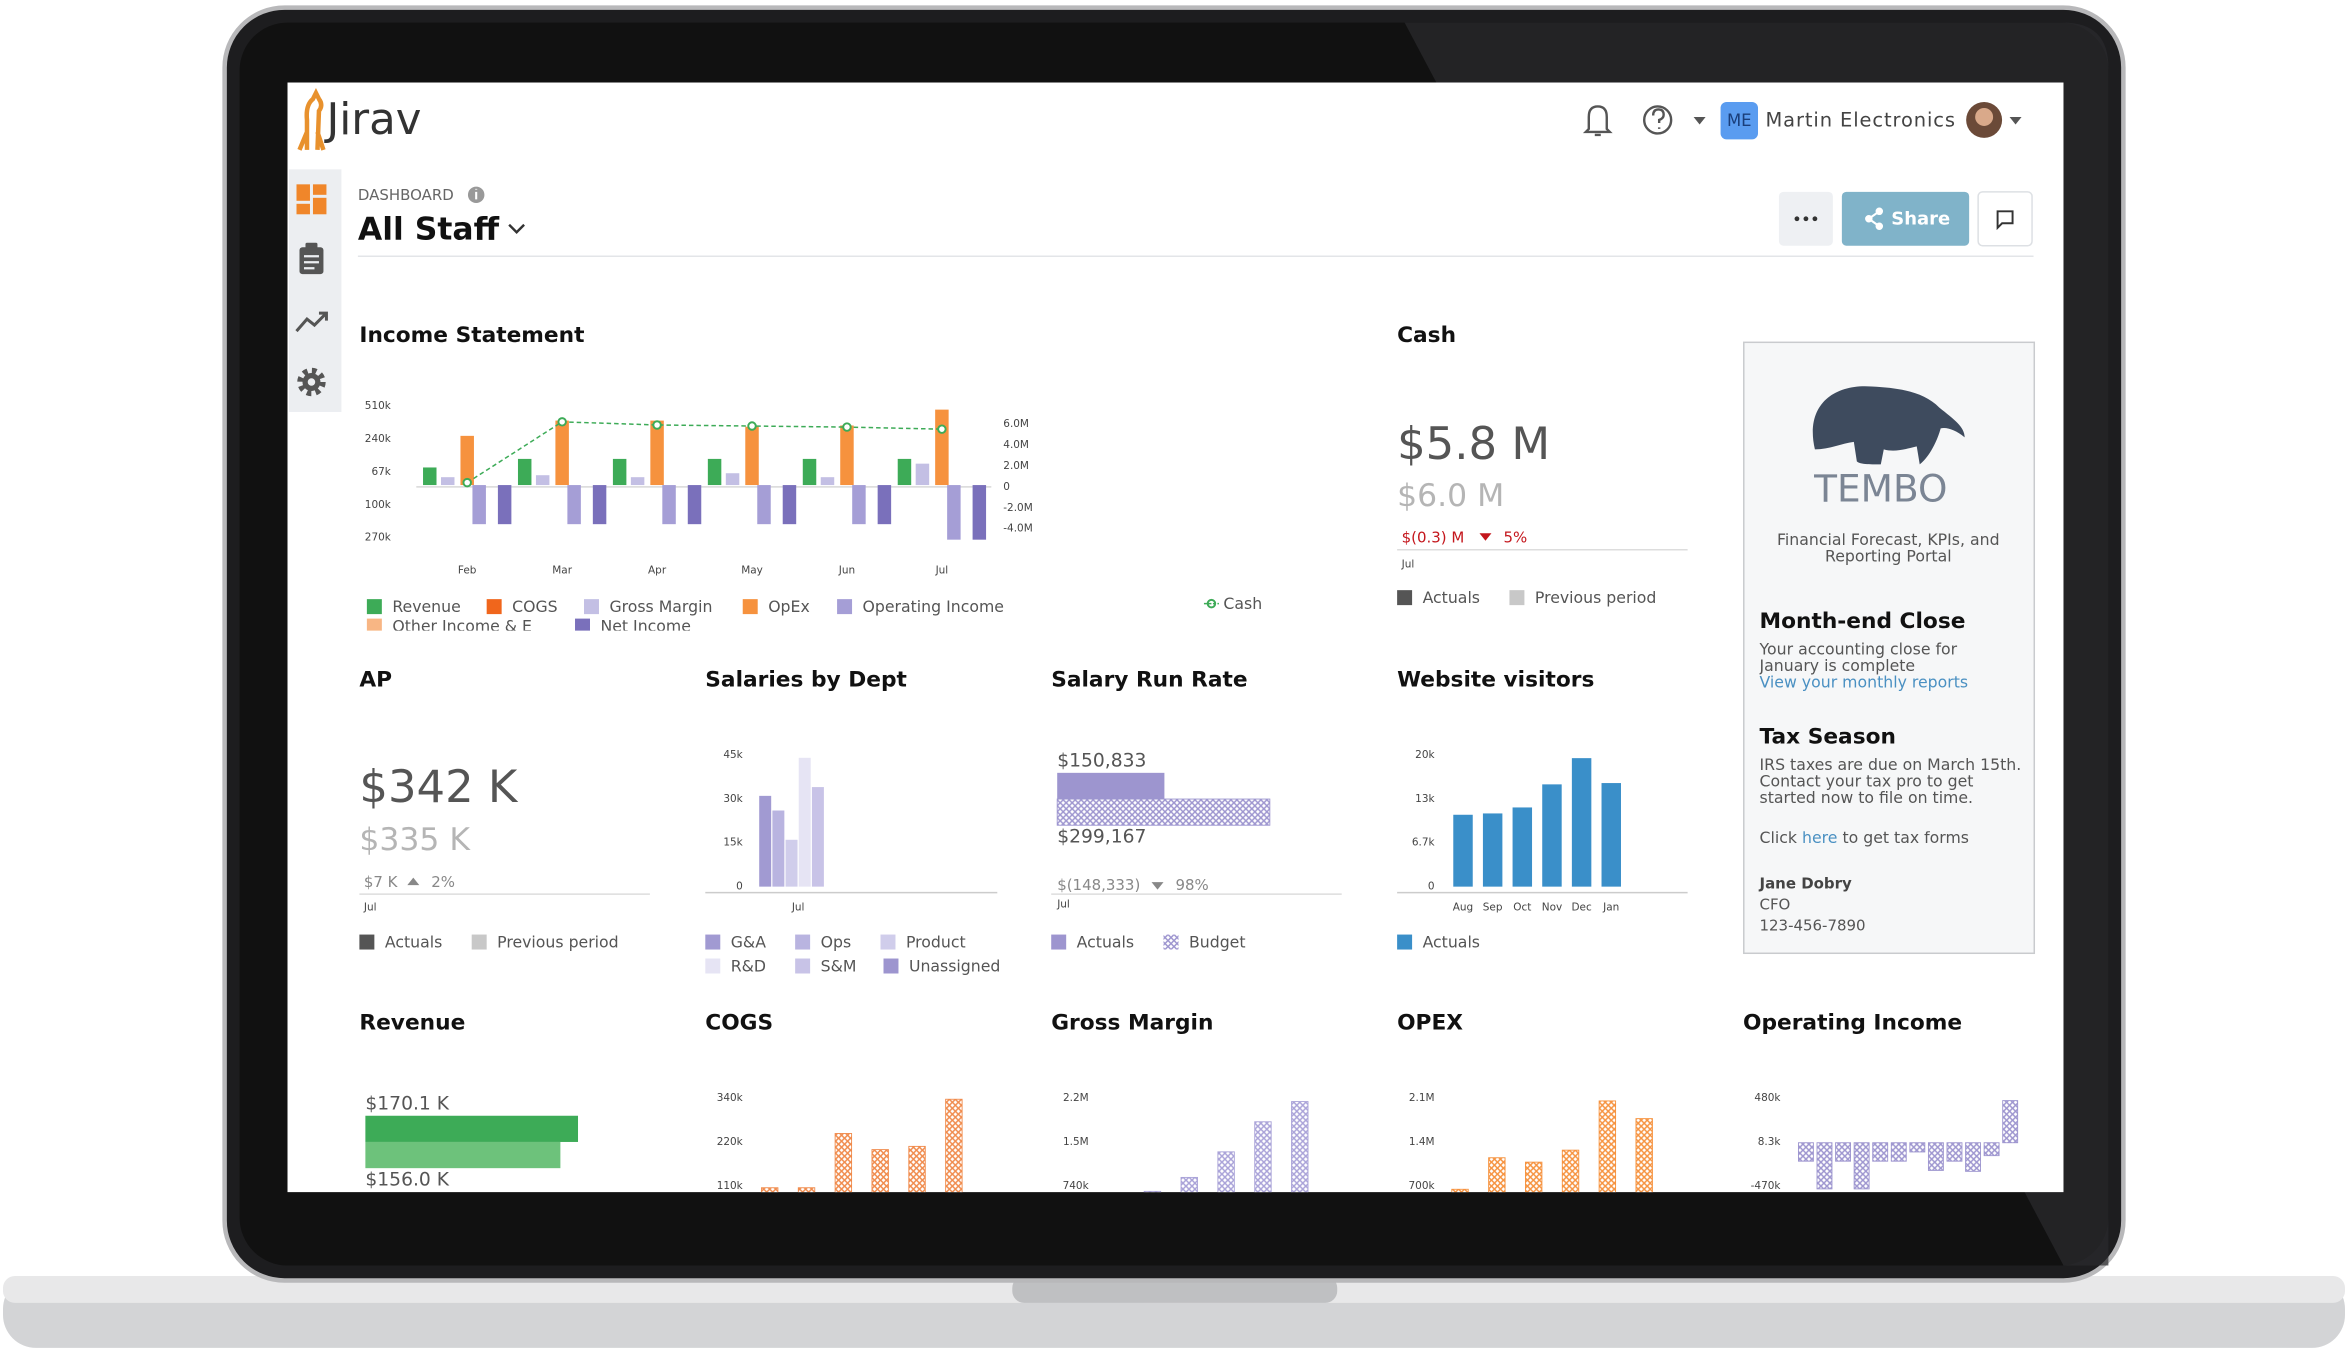  I want to click on x-tick-label: Mar, so click(562, 571).